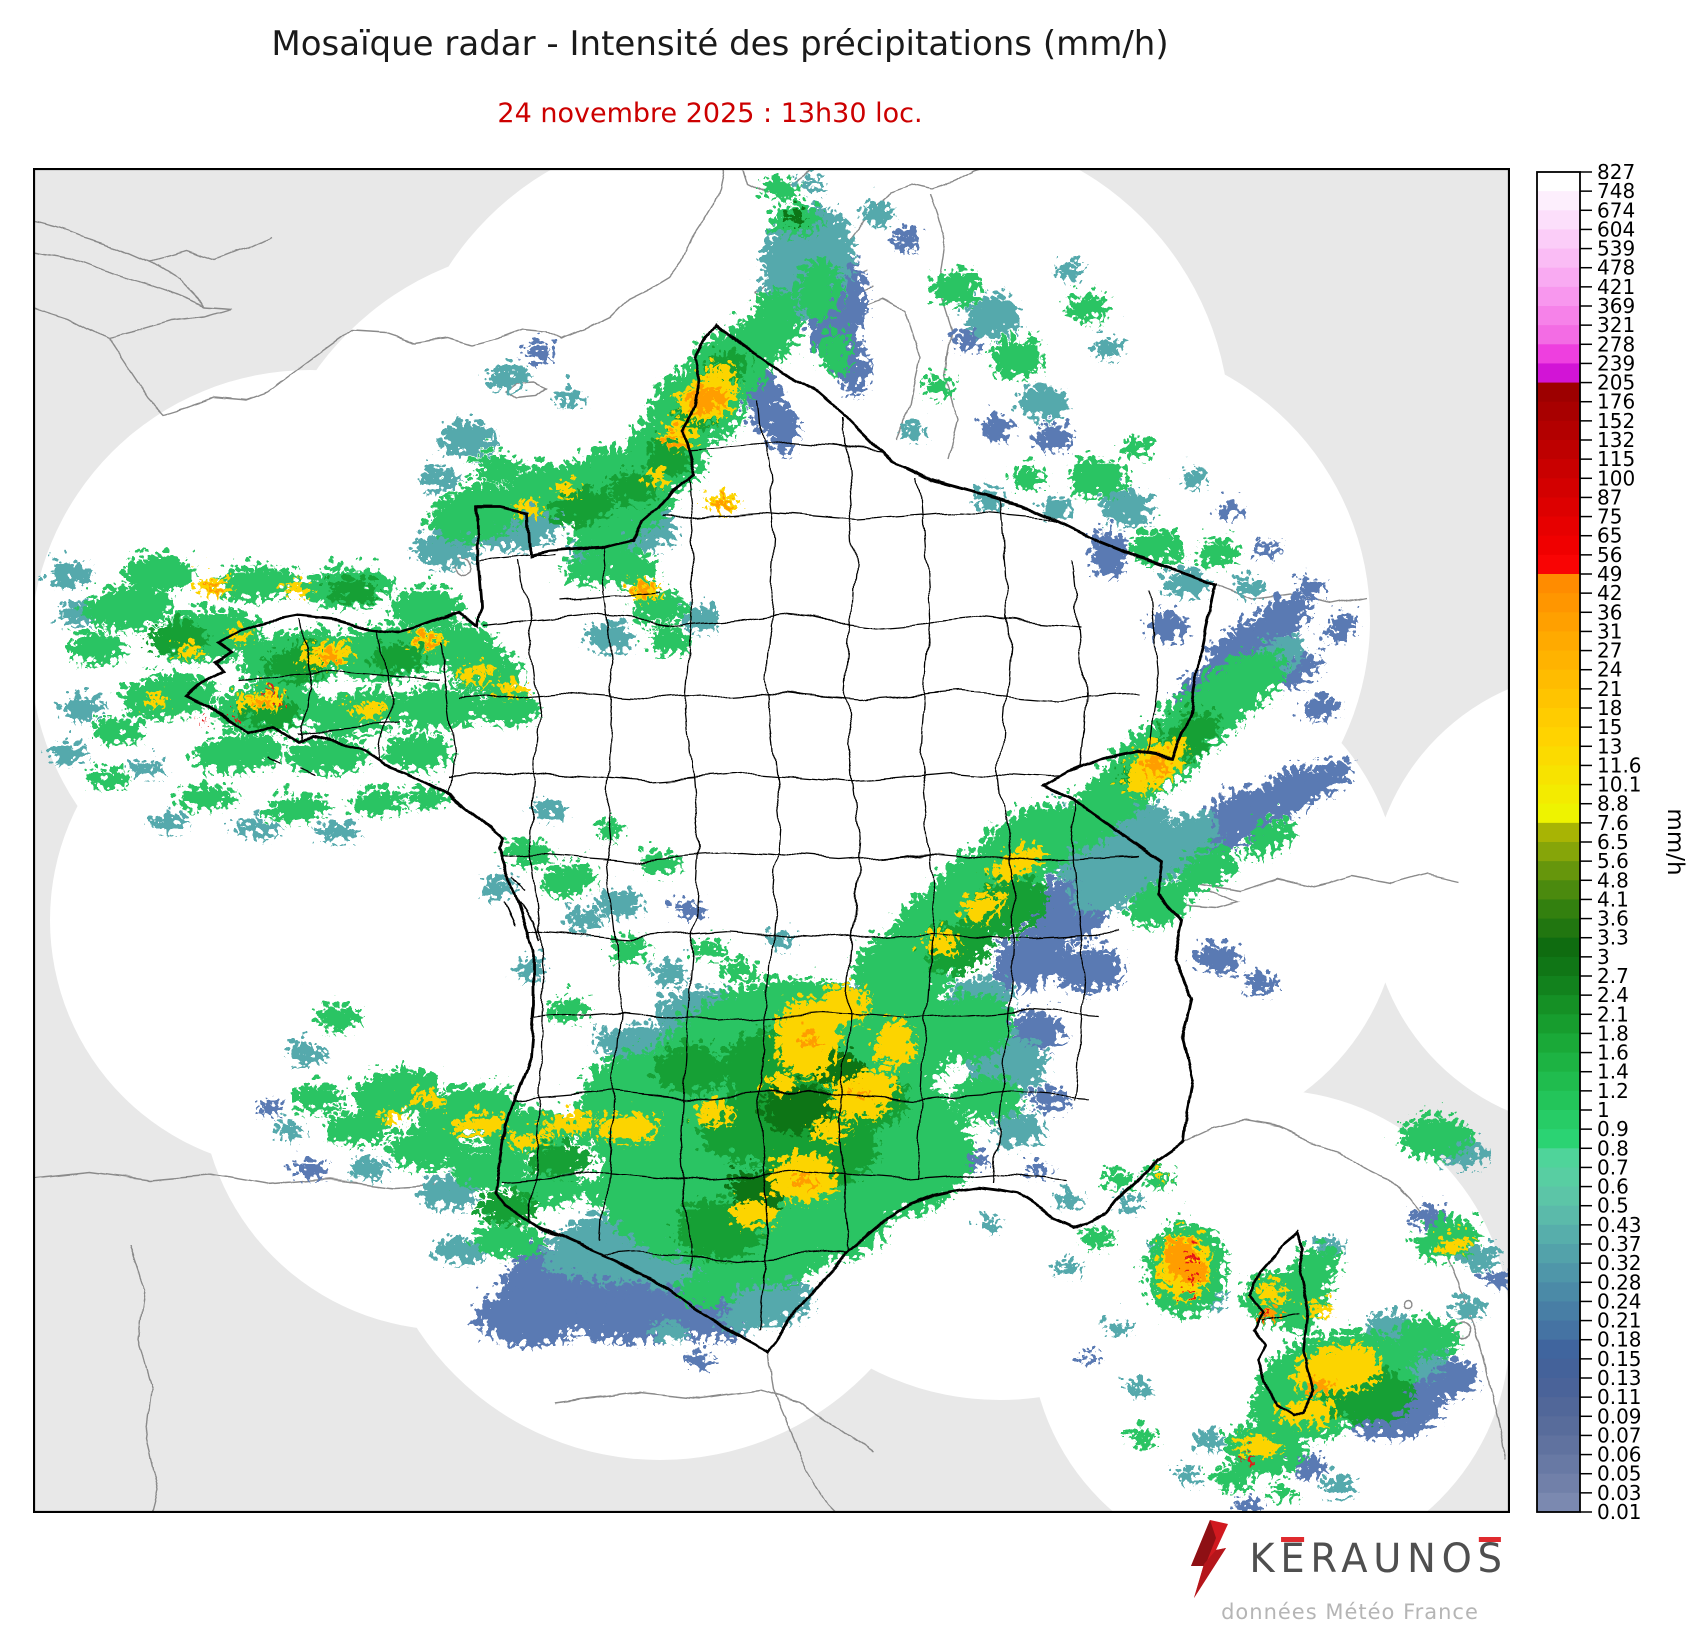 The height and width of the screenshot is (1638, 1702). Describe the element at coordinates (1613, 1053) in the screenshot. I see `svg-text: 1.6` at that location.